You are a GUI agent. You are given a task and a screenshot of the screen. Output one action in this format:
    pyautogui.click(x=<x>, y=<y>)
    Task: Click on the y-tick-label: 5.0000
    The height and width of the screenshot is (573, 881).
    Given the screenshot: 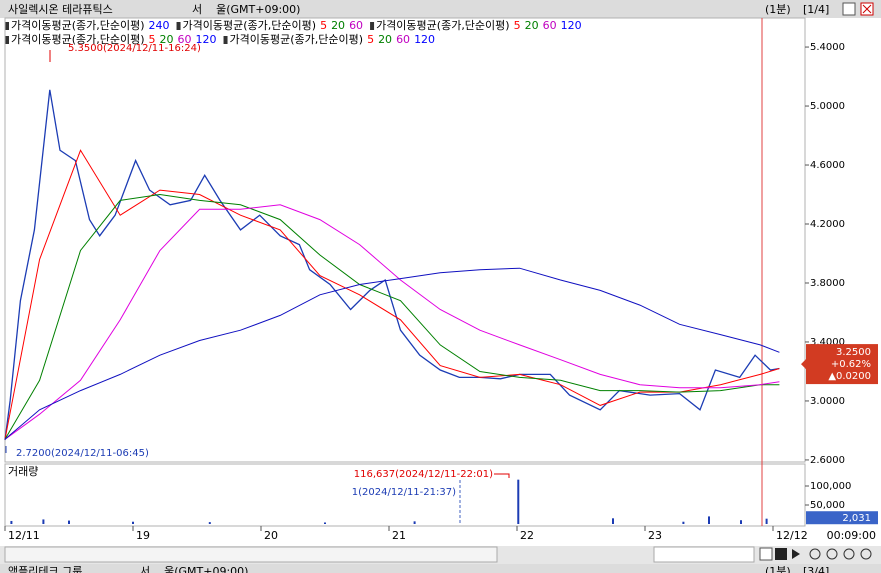 What is the action you would take?
    pyautogui.click(x=827, y=106)
    